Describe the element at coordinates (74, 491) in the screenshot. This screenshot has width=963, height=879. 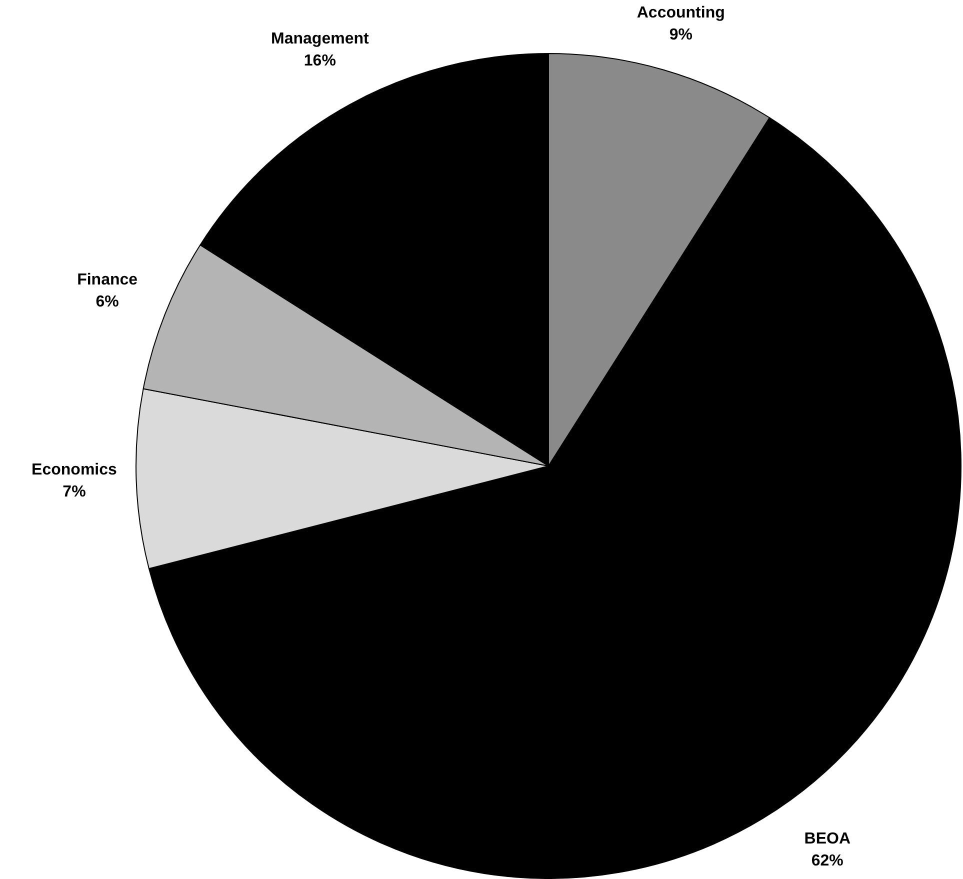
I see `data-label: 7%` at that location.